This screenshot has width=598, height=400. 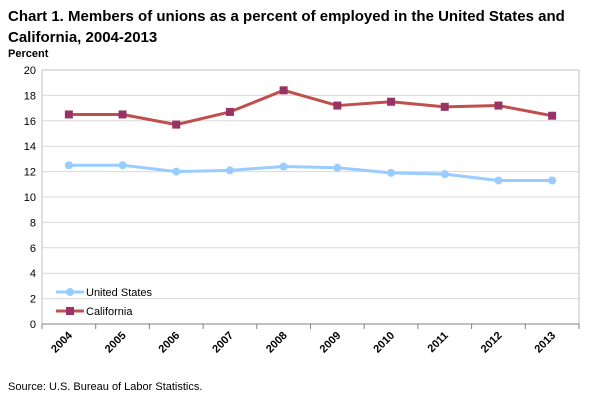 What do you see at coordinates (109, 312) in the screenshot?
I see `legend-label-california: California` at bounding box center [109, 312].